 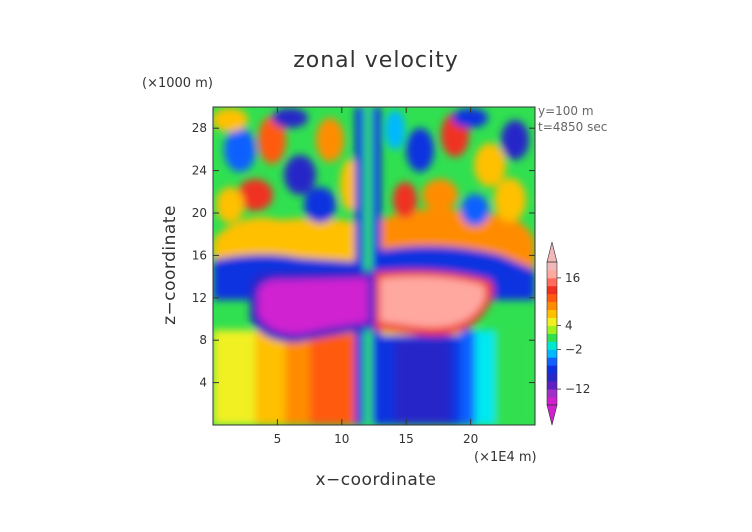 What do you see at coordinates (505, 457) in the screenshot?
I see `x-axis-unit: (×1E4 m)` at bounding box center [505, 457].